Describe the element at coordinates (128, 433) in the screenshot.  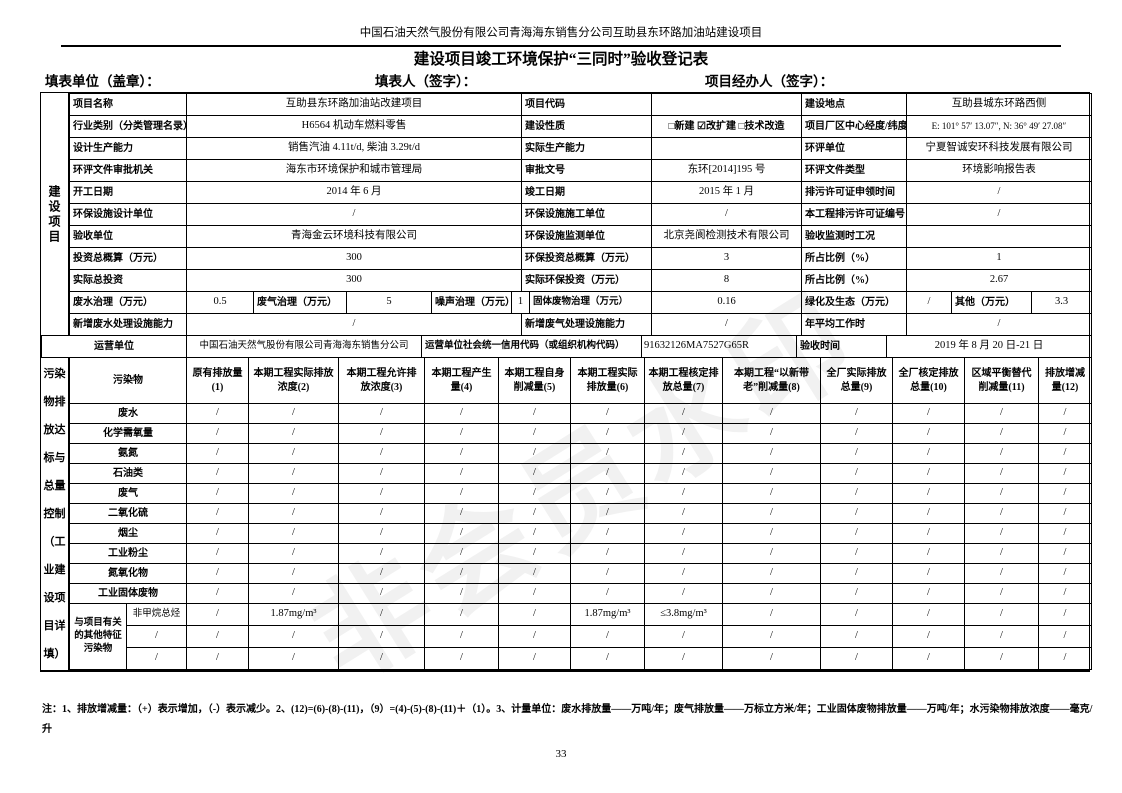
I see `label-cell: 化学需氧量` at that location.